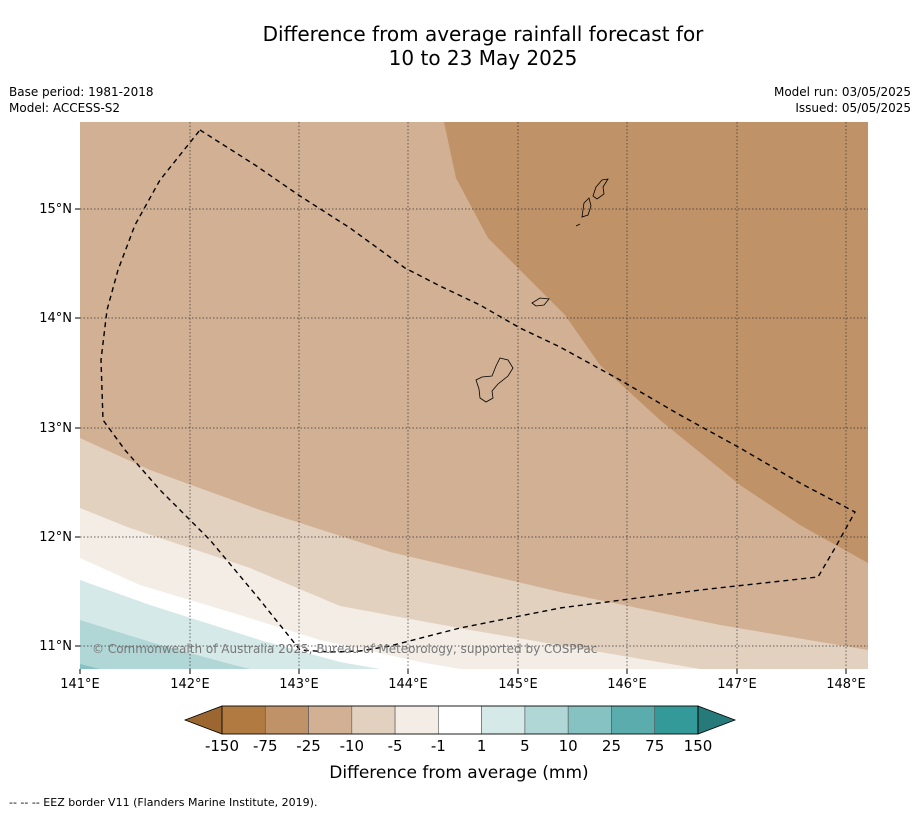 The width and height of the screenshot is (919, 816). I want to click on saipan-outline, so click(600, 189).